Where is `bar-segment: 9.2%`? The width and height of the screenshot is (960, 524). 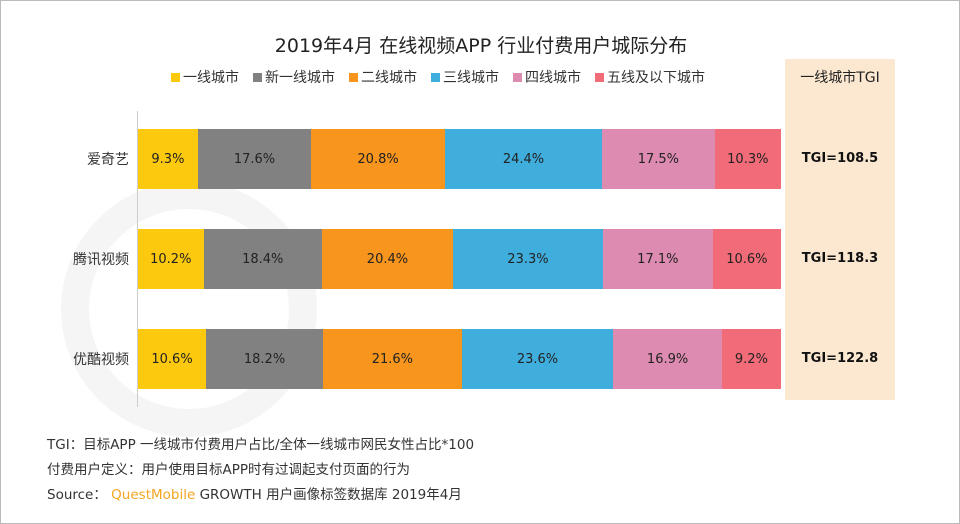 bar-segment: 9.2% is located at coordinates (751, 359).